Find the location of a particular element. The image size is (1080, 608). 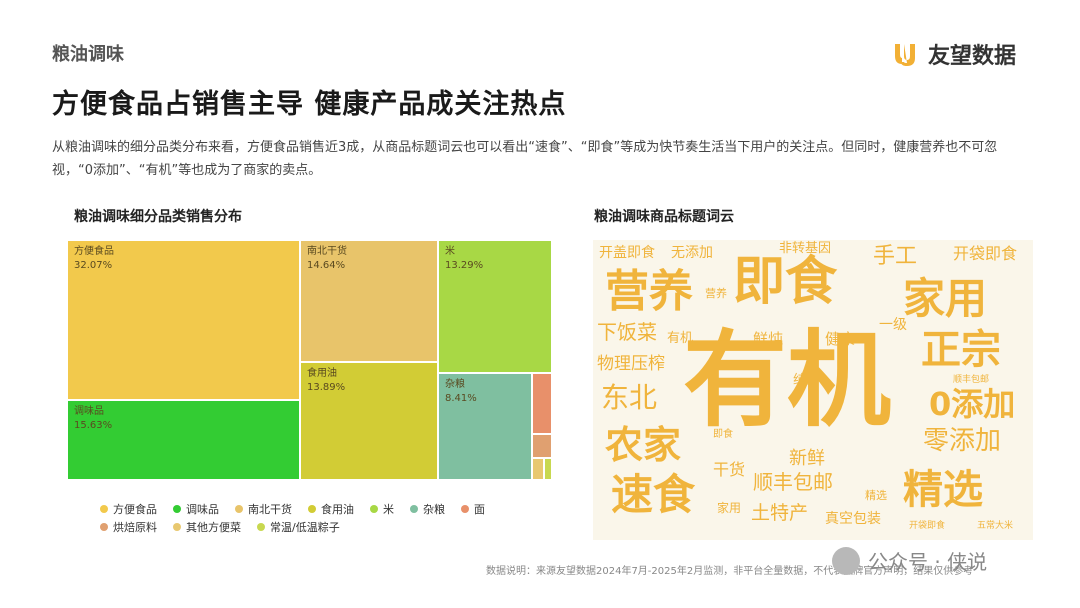

legend-label: 南北干货 is located at coordinates (270, 509).